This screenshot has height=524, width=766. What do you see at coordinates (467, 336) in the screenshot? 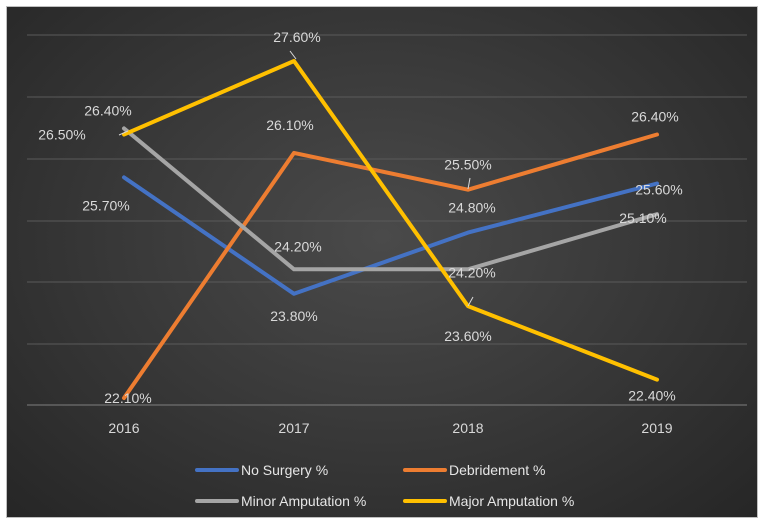
I see `data-label: 23.60%` at bounding box center [467, 336].